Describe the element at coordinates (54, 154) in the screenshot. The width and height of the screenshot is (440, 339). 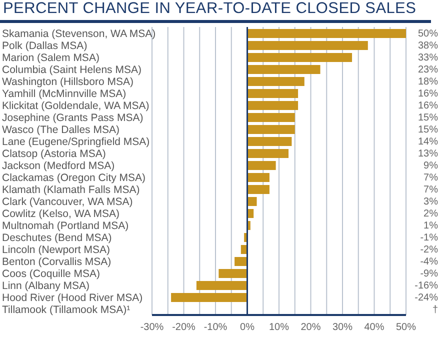
I see `y-tick-label: Clatsop (Astoria MSA)` at that location.